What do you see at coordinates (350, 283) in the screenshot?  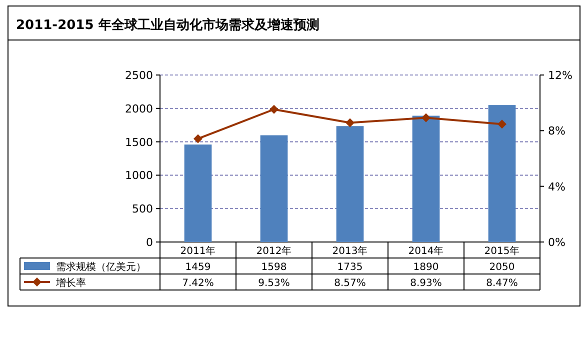 I see `data-label: 8.57%` at bounding box center [350, 283].